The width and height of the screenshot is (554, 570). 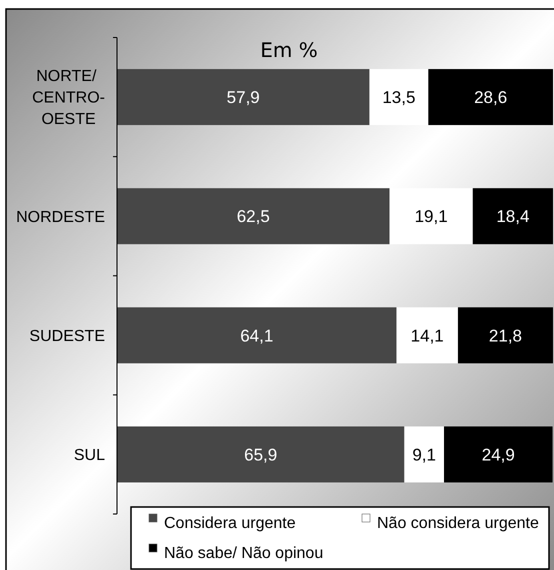 I want to click on legend-label: Considera urgente, so click(x=230, y=523).